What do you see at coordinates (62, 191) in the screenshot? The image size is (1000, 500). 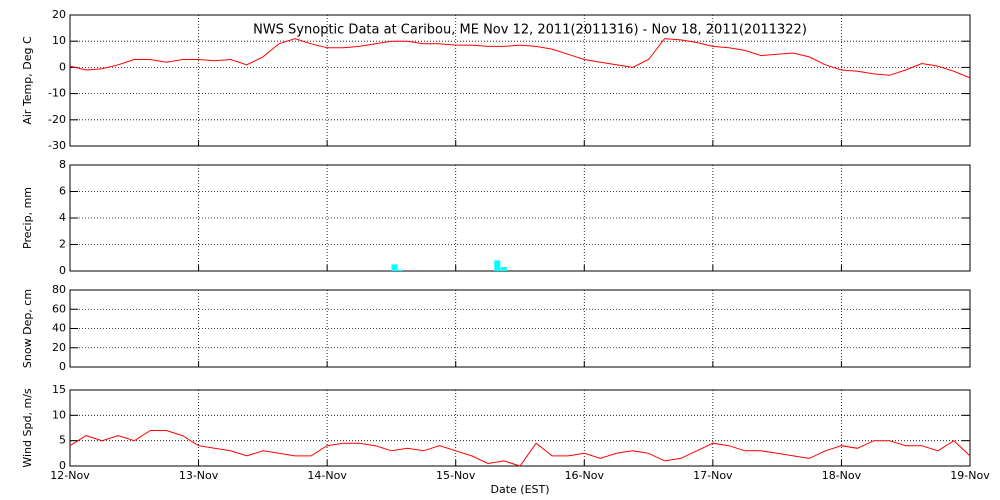 I see `y-tick-label: 6` at bounding box center [62, 191].